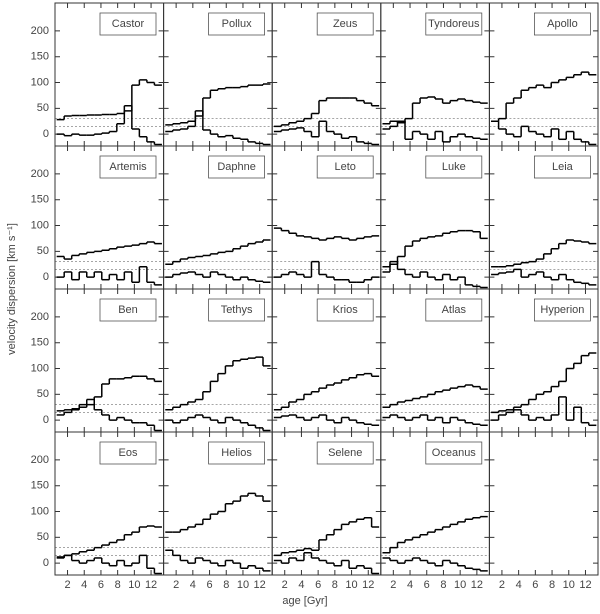  Describe the element at coordinates (454, 24) in the screenshot. I see `panel-title: Tyndoreus` at that location.